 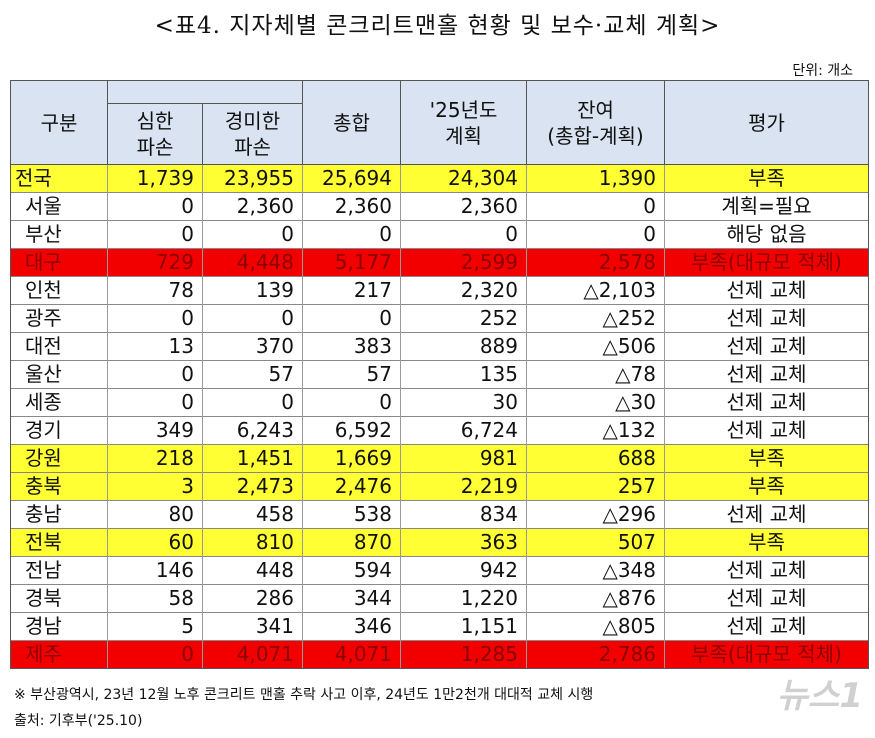 I want to click on row-region: 경기, so click(x=59, y=430).